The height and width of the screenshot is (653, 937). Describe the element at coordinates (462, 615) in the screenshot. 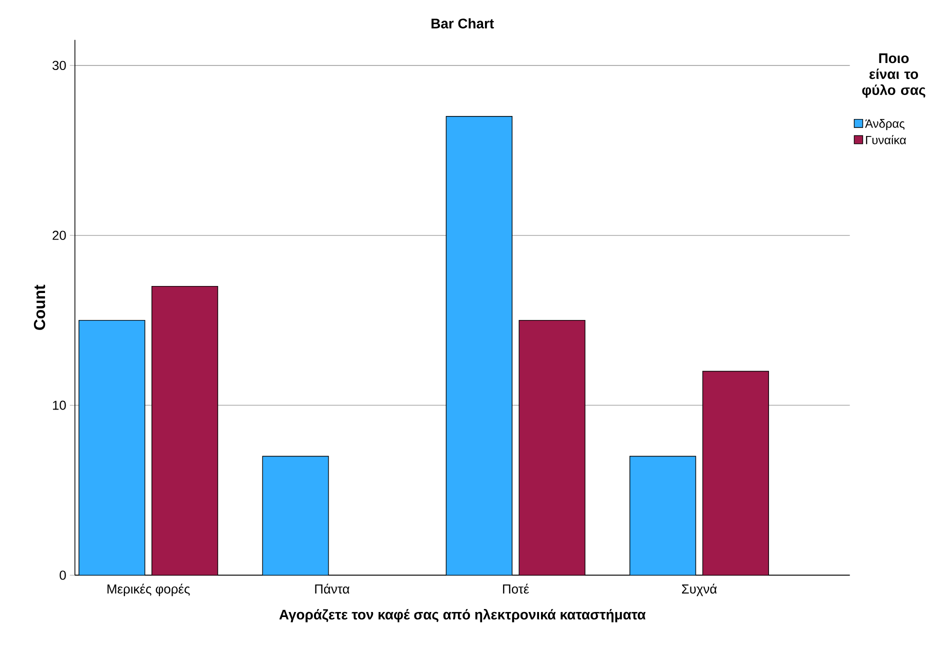

I see `x-axis-title: Αγοράζετε τον καφέ σας από ηλεκτρονικά καταστήματα` at that location.